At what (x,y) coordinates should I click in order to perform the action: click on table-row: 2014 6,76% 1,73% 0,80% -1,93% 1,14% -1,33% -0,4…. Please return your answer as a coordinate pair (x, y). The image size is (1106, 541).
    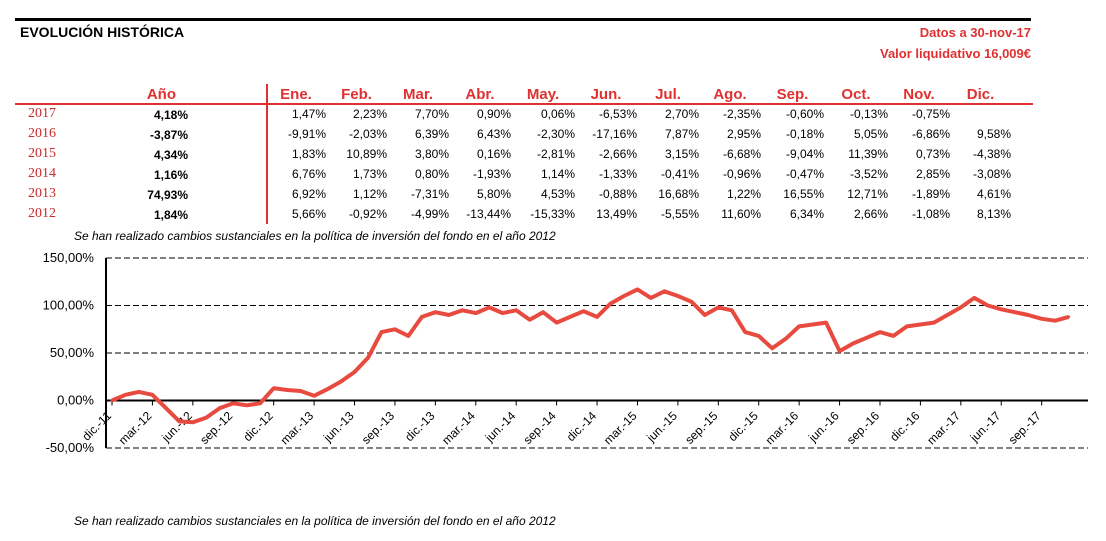
    Looking at the image, I should click on (513, 174).